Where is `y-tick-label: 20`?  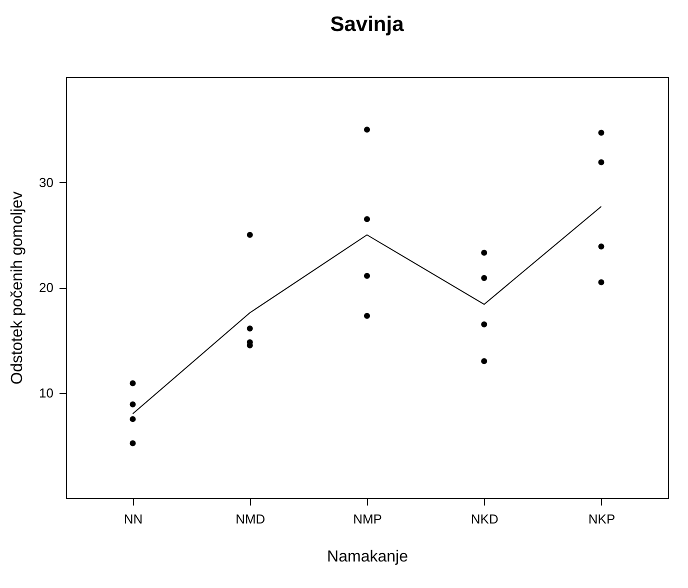
y-tick-label: 20 is located at coordinates (46, 287).